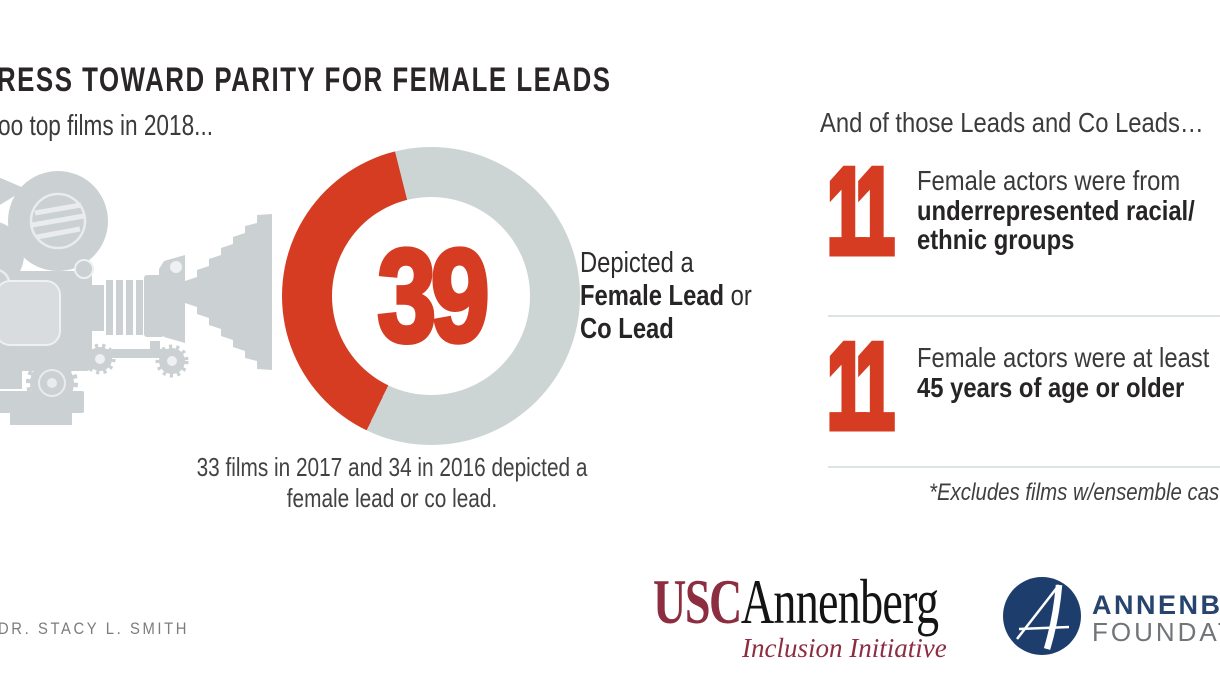 Image resolution: width=1220 pixels, height=686 pixels. What do you see at coordinates (1049, 180) in the screenshot?
I see `stat1-line1: Female actors were from` at bounding box center [1049, 180].